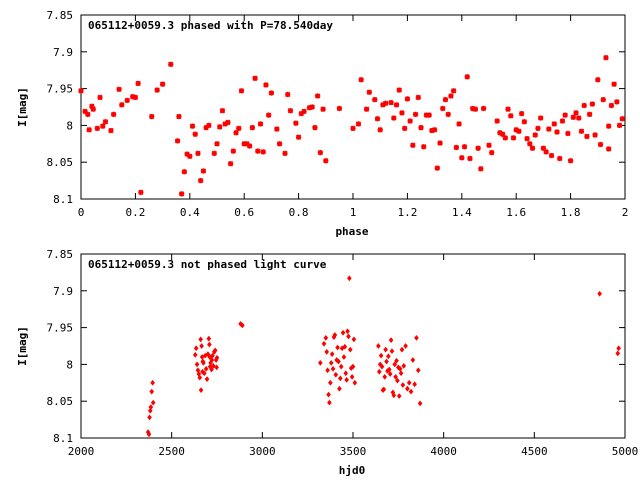 The height and width of the screenshot is (480, 640). What do you see at coordinates (407, 212) in the screenshot?
I see `phased-x-tick-label: 1.2` at bounding box center [407, 212].